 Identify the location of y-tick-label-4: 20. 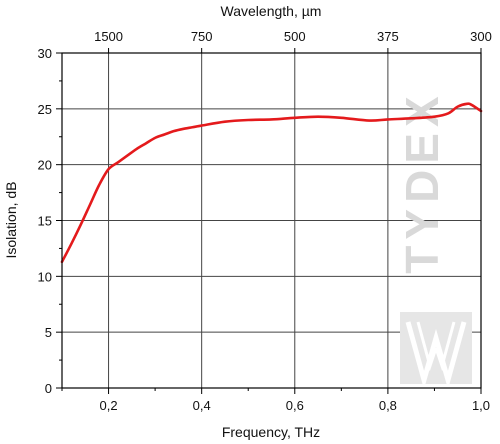
(45, 165).